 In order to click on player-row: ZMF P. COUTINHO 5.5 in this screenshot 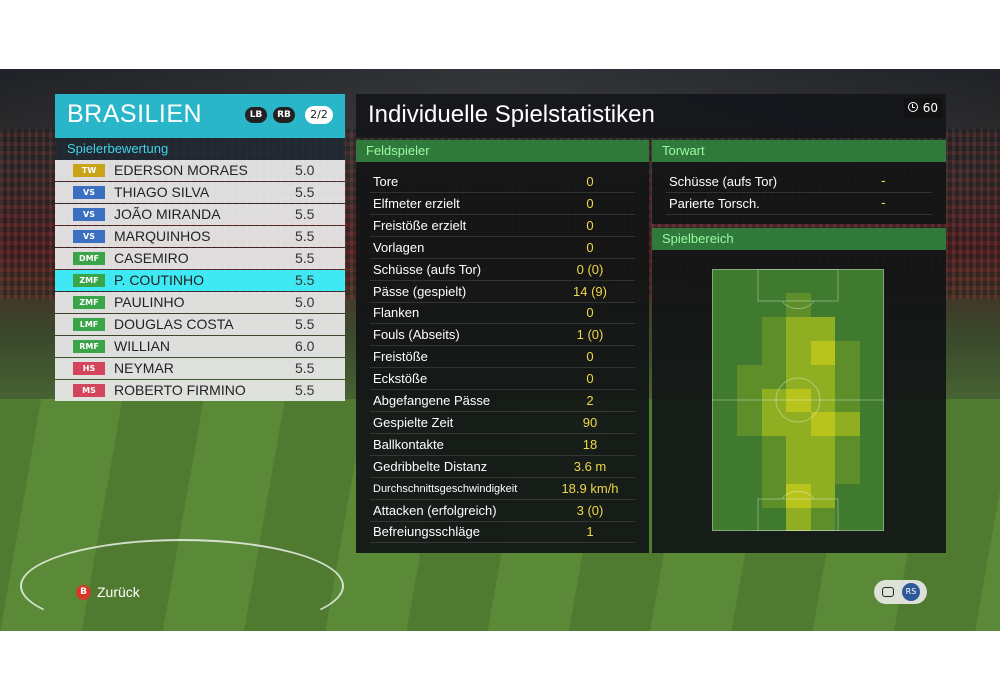, I will do `click(200, 280)`.